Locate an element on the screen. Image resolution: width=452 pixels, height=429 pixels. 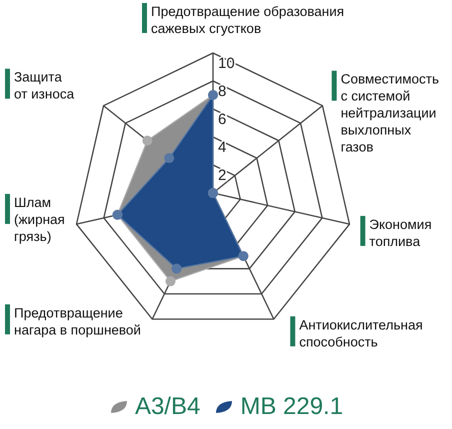
spoke-label: Совместимость с системой нейтрализации выхлопных газов is located at coordinates (390, 113).